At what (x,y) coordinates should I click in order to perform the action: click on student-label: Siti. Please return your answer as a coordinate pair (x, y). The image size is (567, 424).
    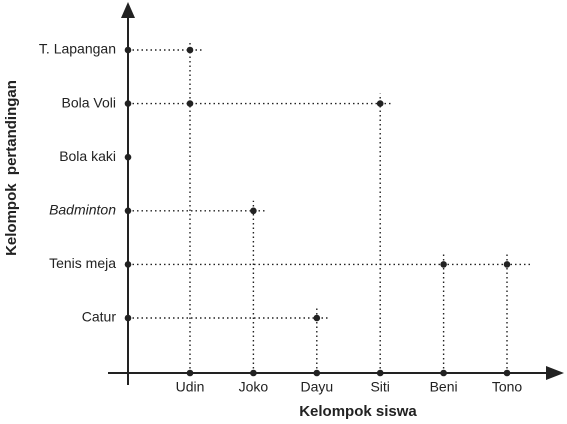
    Looking at the image, I should click on (379, 387).